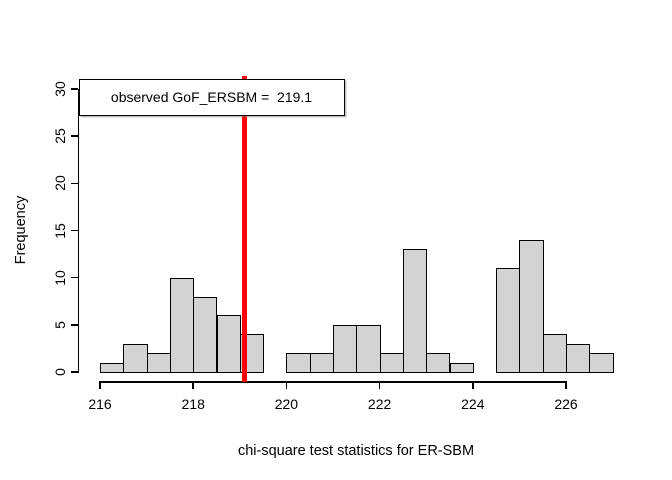 The height and width of the screenshot is (480, 672). I want to click on y-tick-label: 20, so click(60, 183).